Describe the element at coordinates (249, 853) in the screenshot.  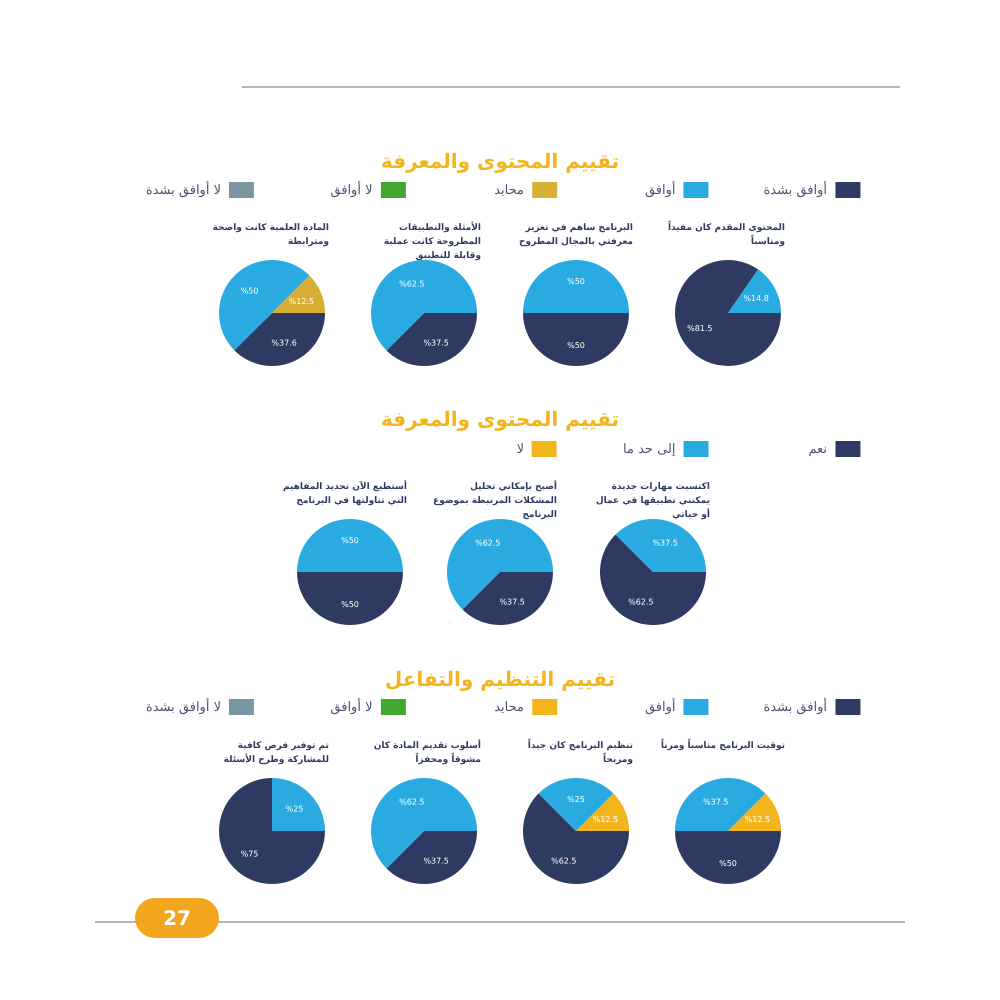
I see `data-label: %75` at that location.